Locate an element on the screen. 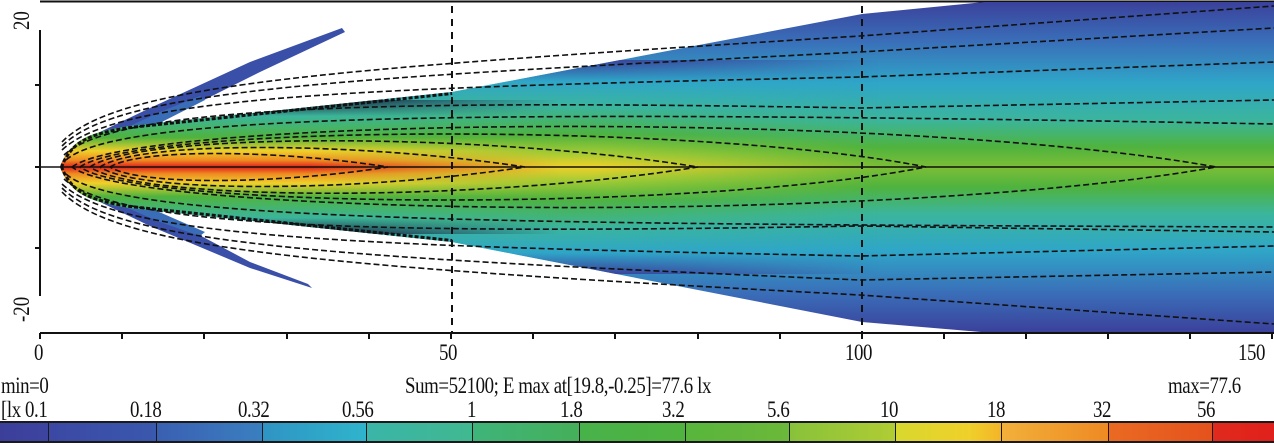  colorbar-label: 56 is located at coordinates (1206, 409).